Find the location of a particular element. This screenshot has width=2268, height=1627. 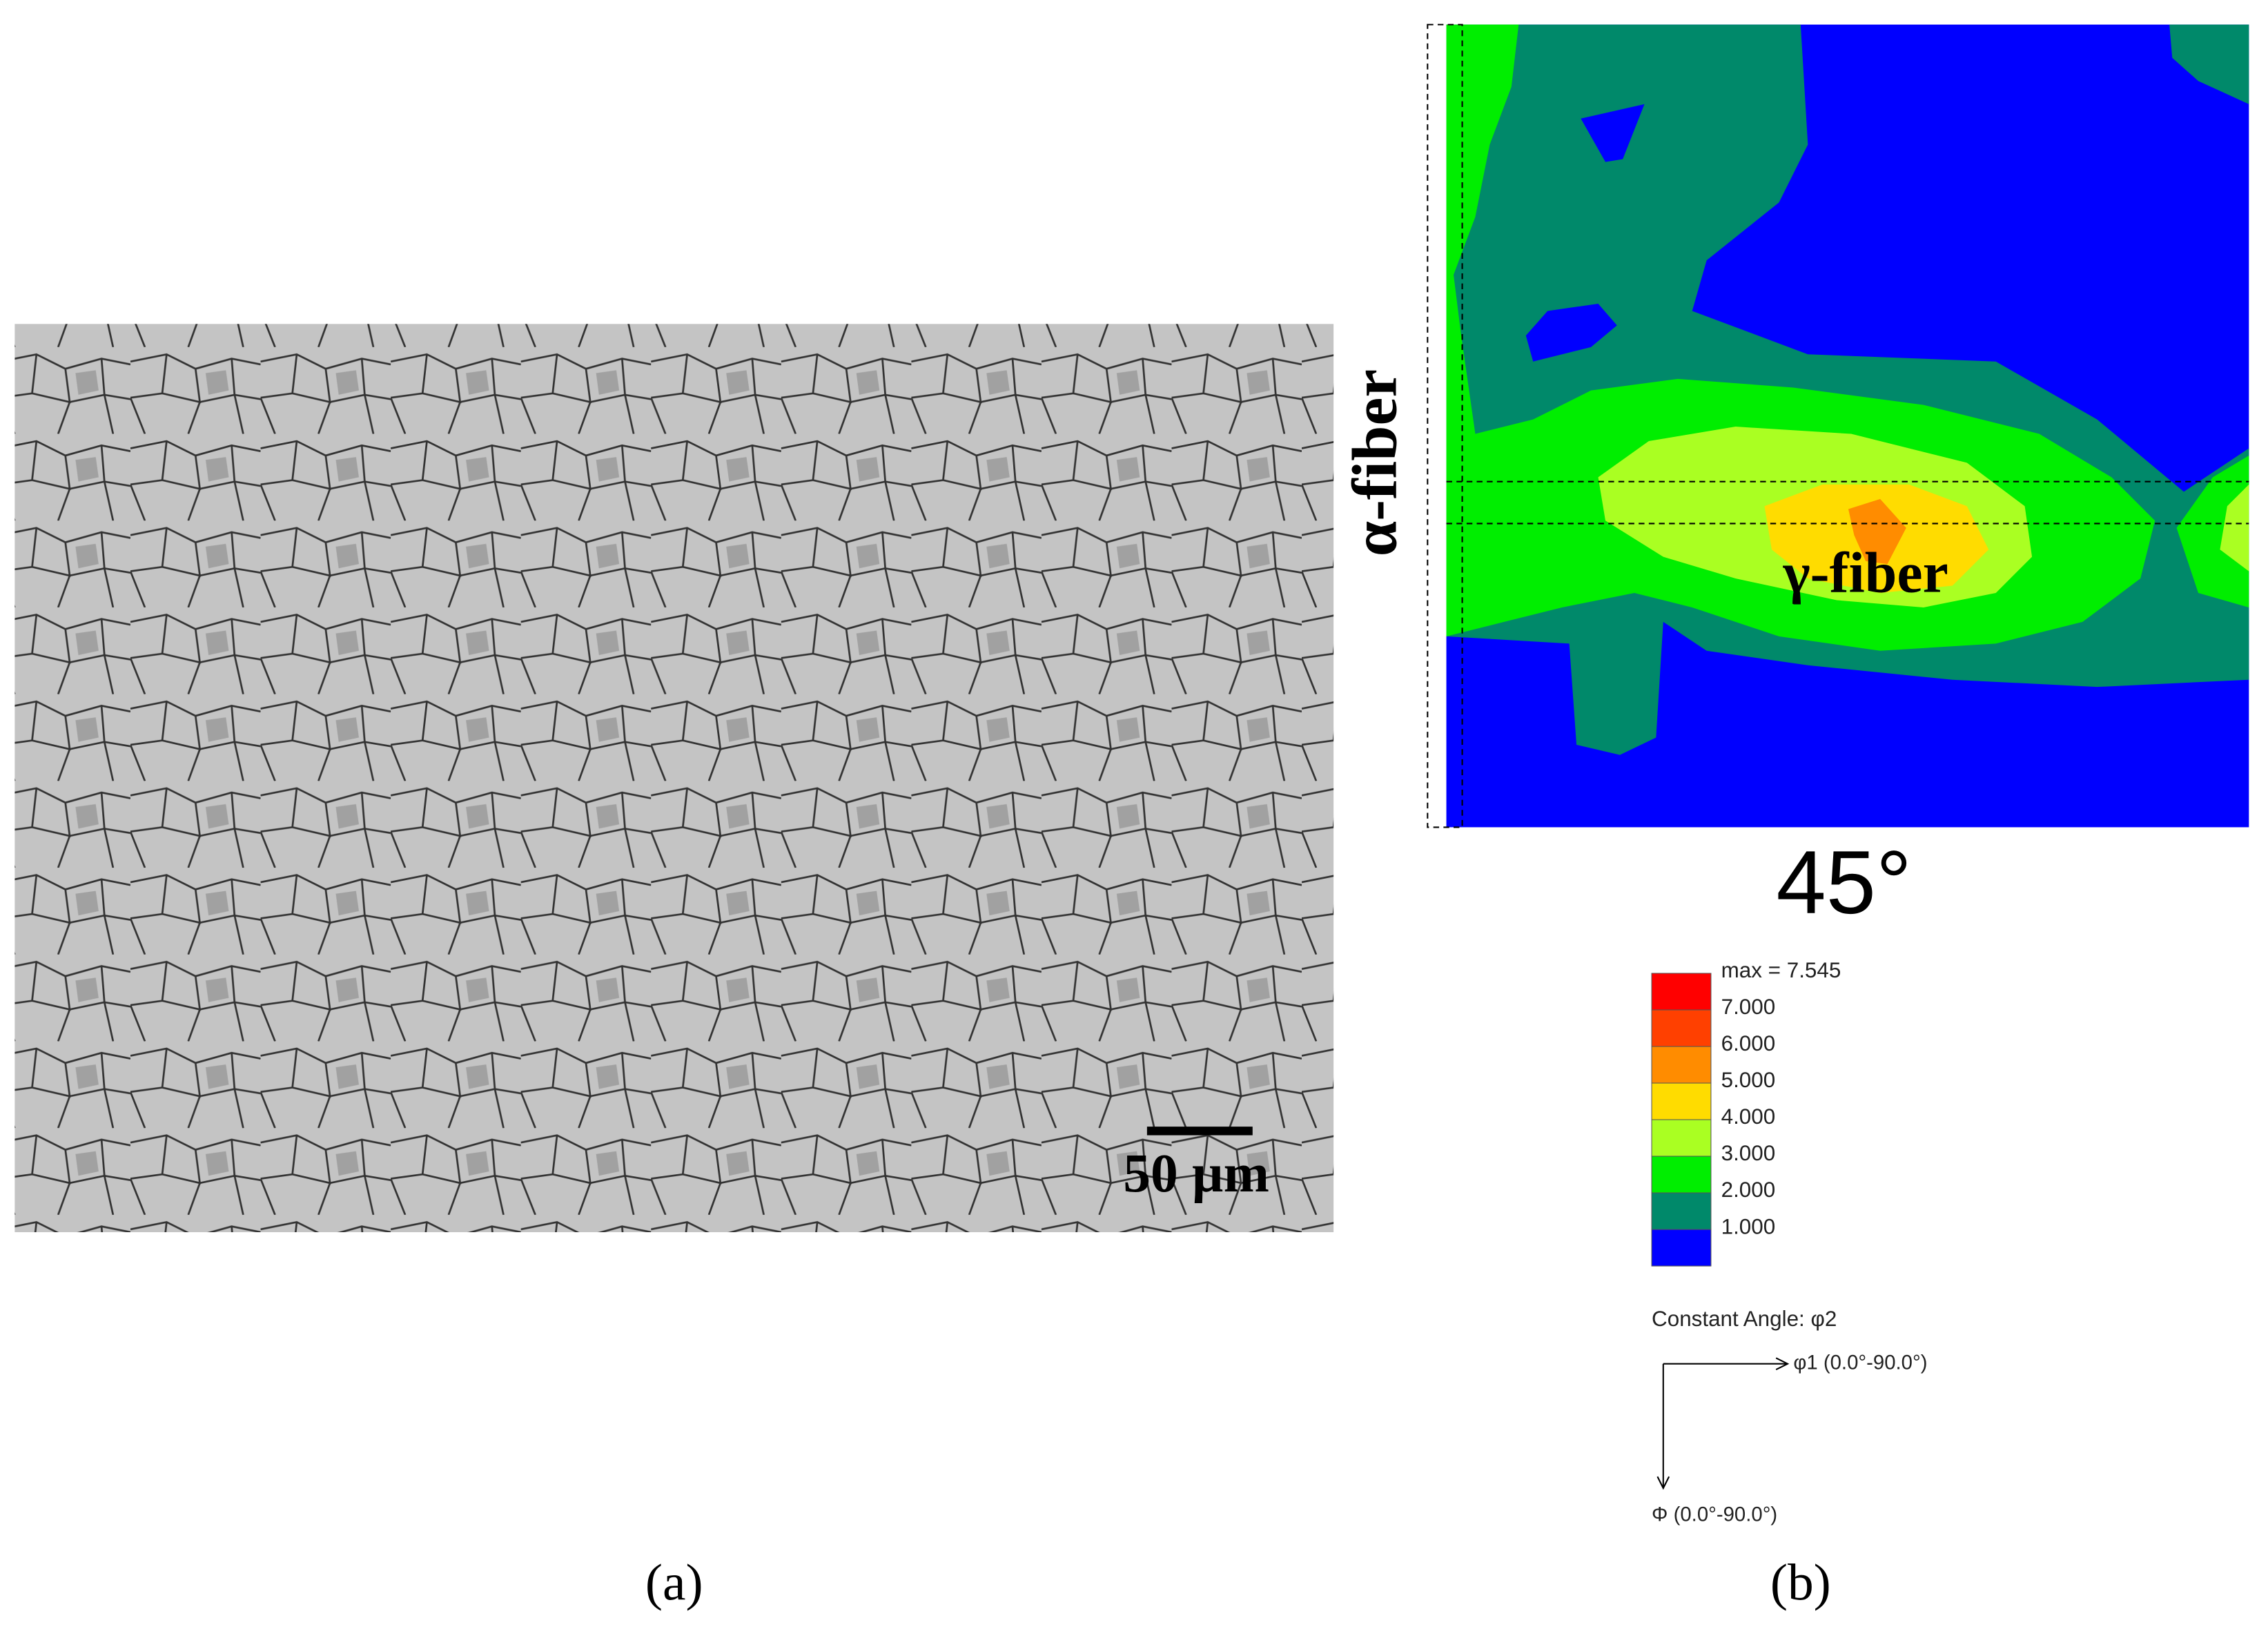

axes-arrows is located at coordinates (1723, 1423).